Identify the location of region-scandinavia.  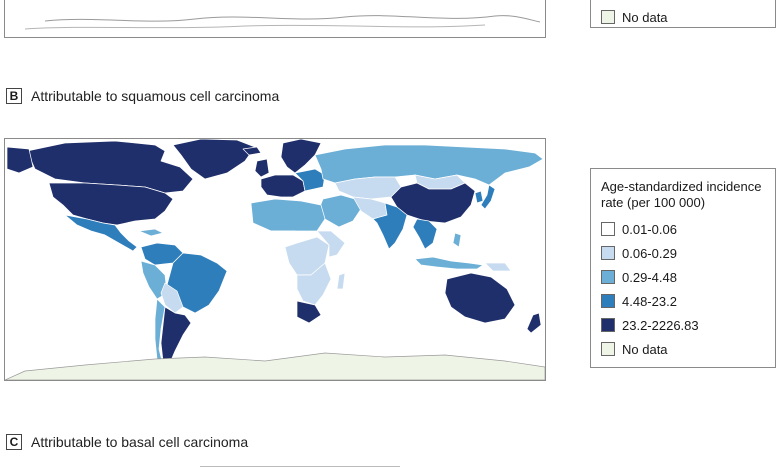
(301, 156).